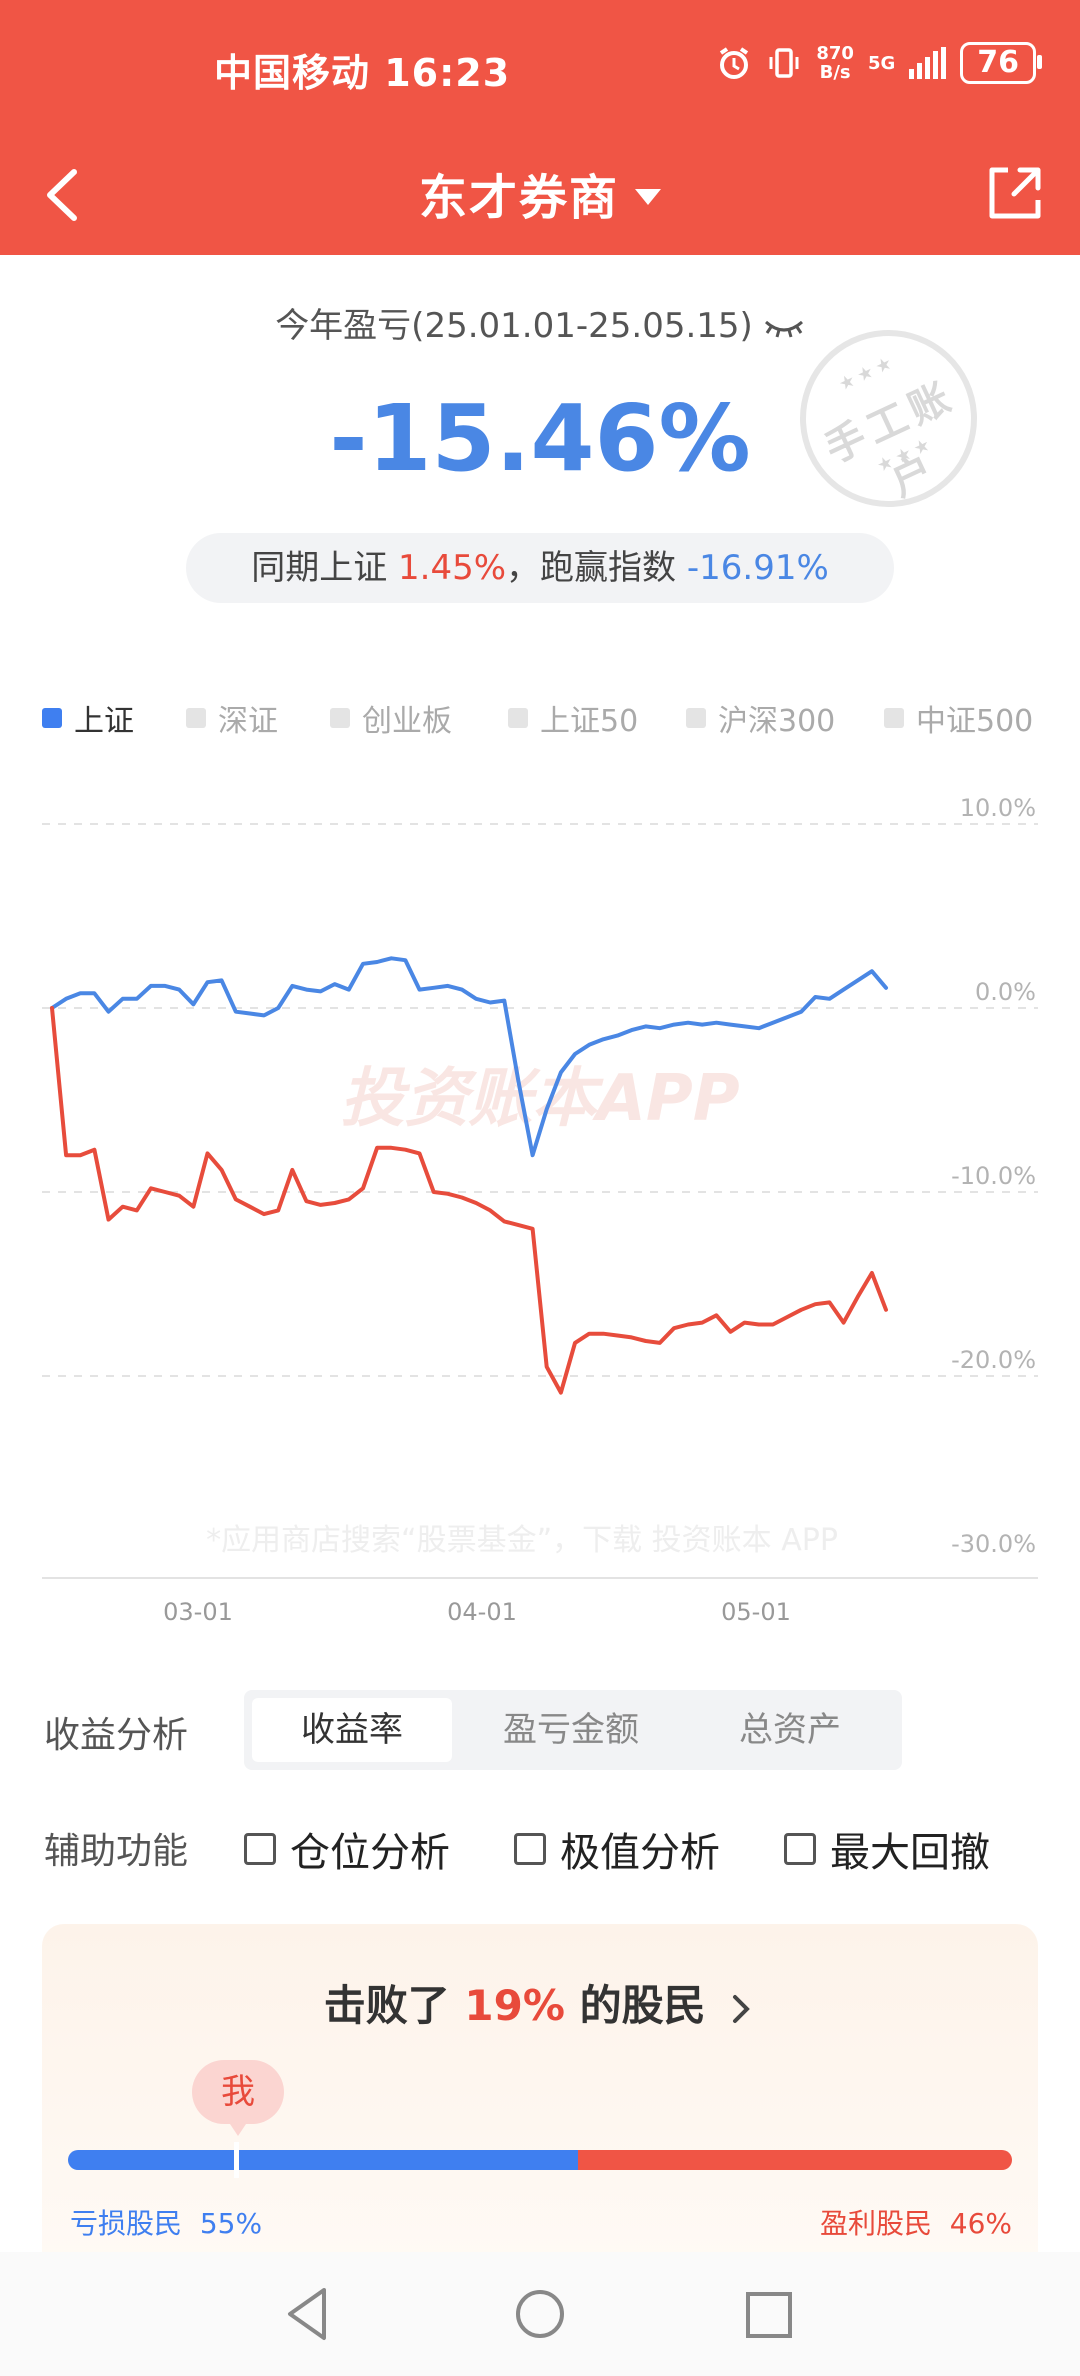  I want to click on index-legend: 上证 深证 创业板 上证50 沪深300 中证500, so click(542, 718).